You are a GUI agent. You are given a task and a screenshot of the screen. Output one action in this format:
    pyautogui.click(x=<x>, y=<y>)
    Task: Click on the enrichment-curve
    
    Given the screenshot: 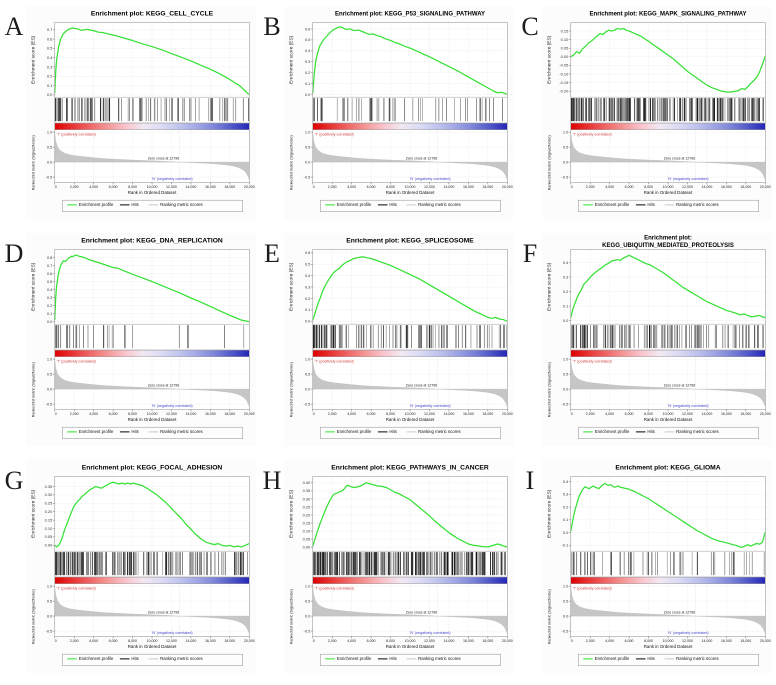 What is the action you would take?
    pyautogui.click(x=410, y=61)
    